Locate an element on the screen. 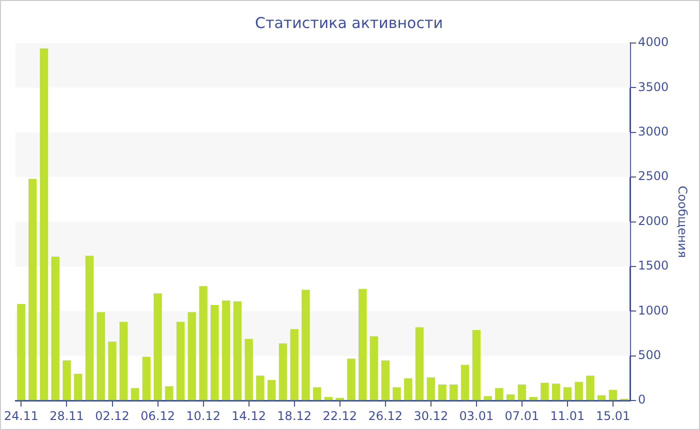 The height and width of the screenshot is (430, 700). x-tick-label: 15.01 is located at coordinates (613, 415).